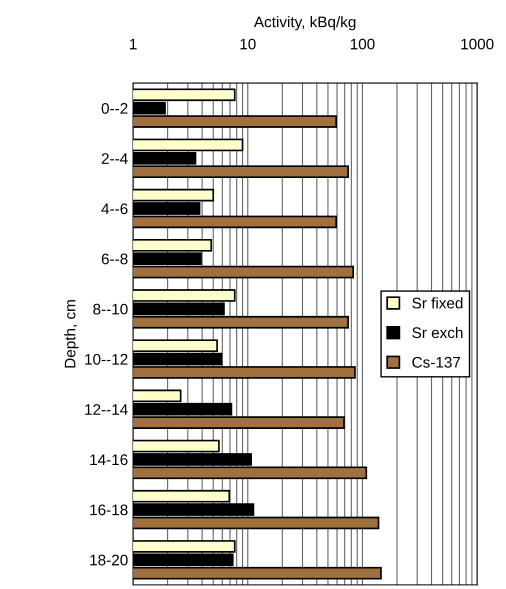 The width and height of the screenshot is (506, 589). I want to click on x-tick-label: 1, so click(133, 44).